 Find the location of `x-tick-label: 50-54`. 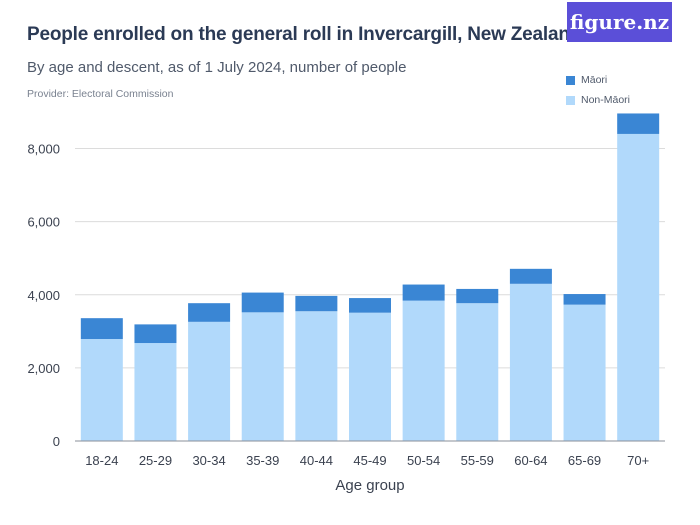

x-tick-label: 50-54 is located at coordinates (423, 460).